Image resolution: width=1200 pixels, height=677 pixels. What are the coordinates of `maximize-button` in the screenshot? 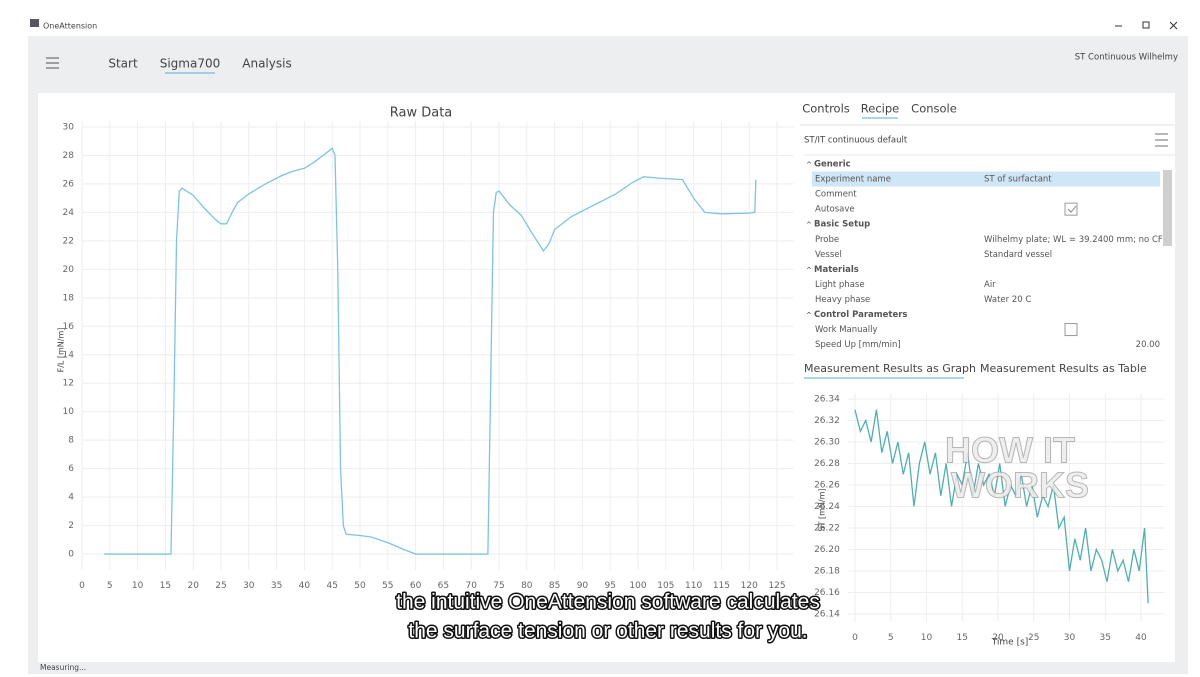 It's located at (1146, 25).